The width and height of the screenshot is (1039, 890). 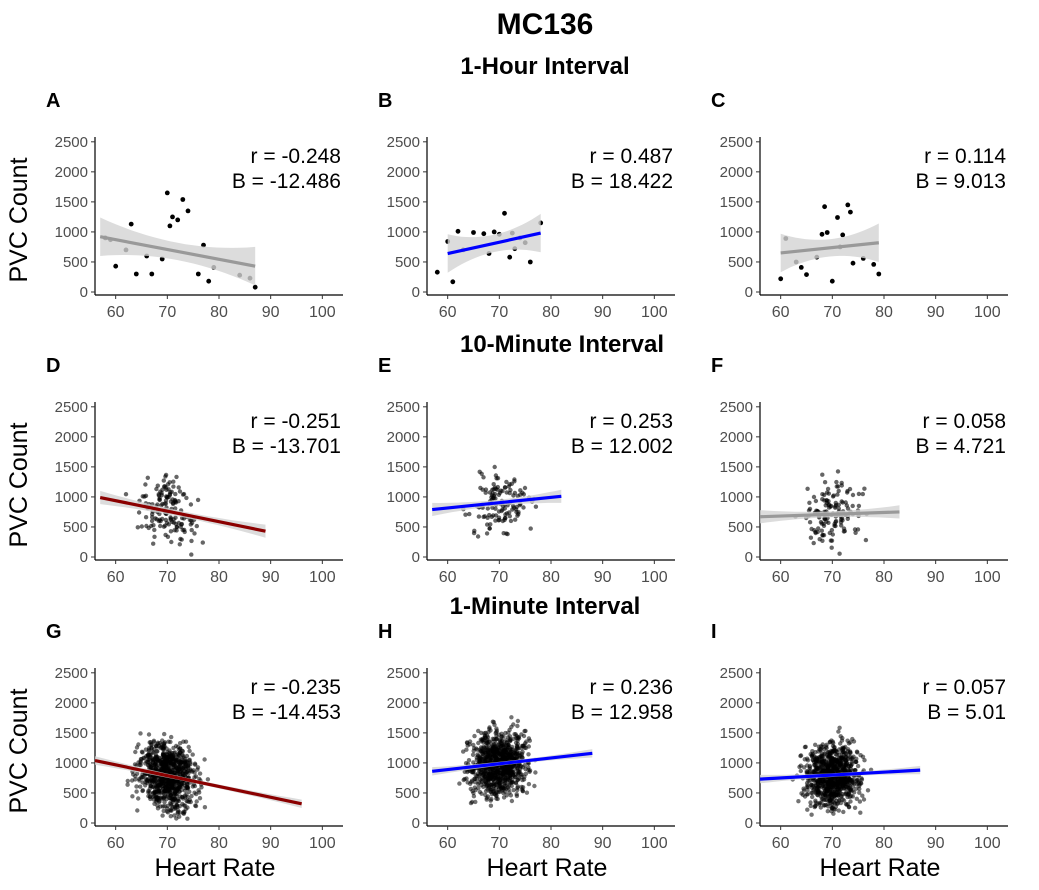 I want to click on y-tick-label: 1000, so click(x=736, y=497).